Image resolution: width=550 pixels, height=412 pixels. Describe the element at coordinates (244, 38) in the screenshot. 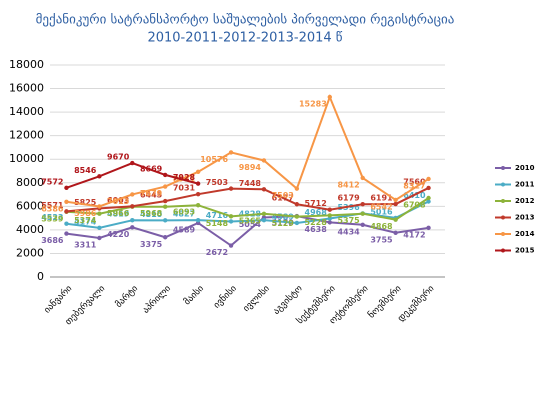

I see `chart-subtitle: 2010-2011-2012-2013-2014 წ` at that location.